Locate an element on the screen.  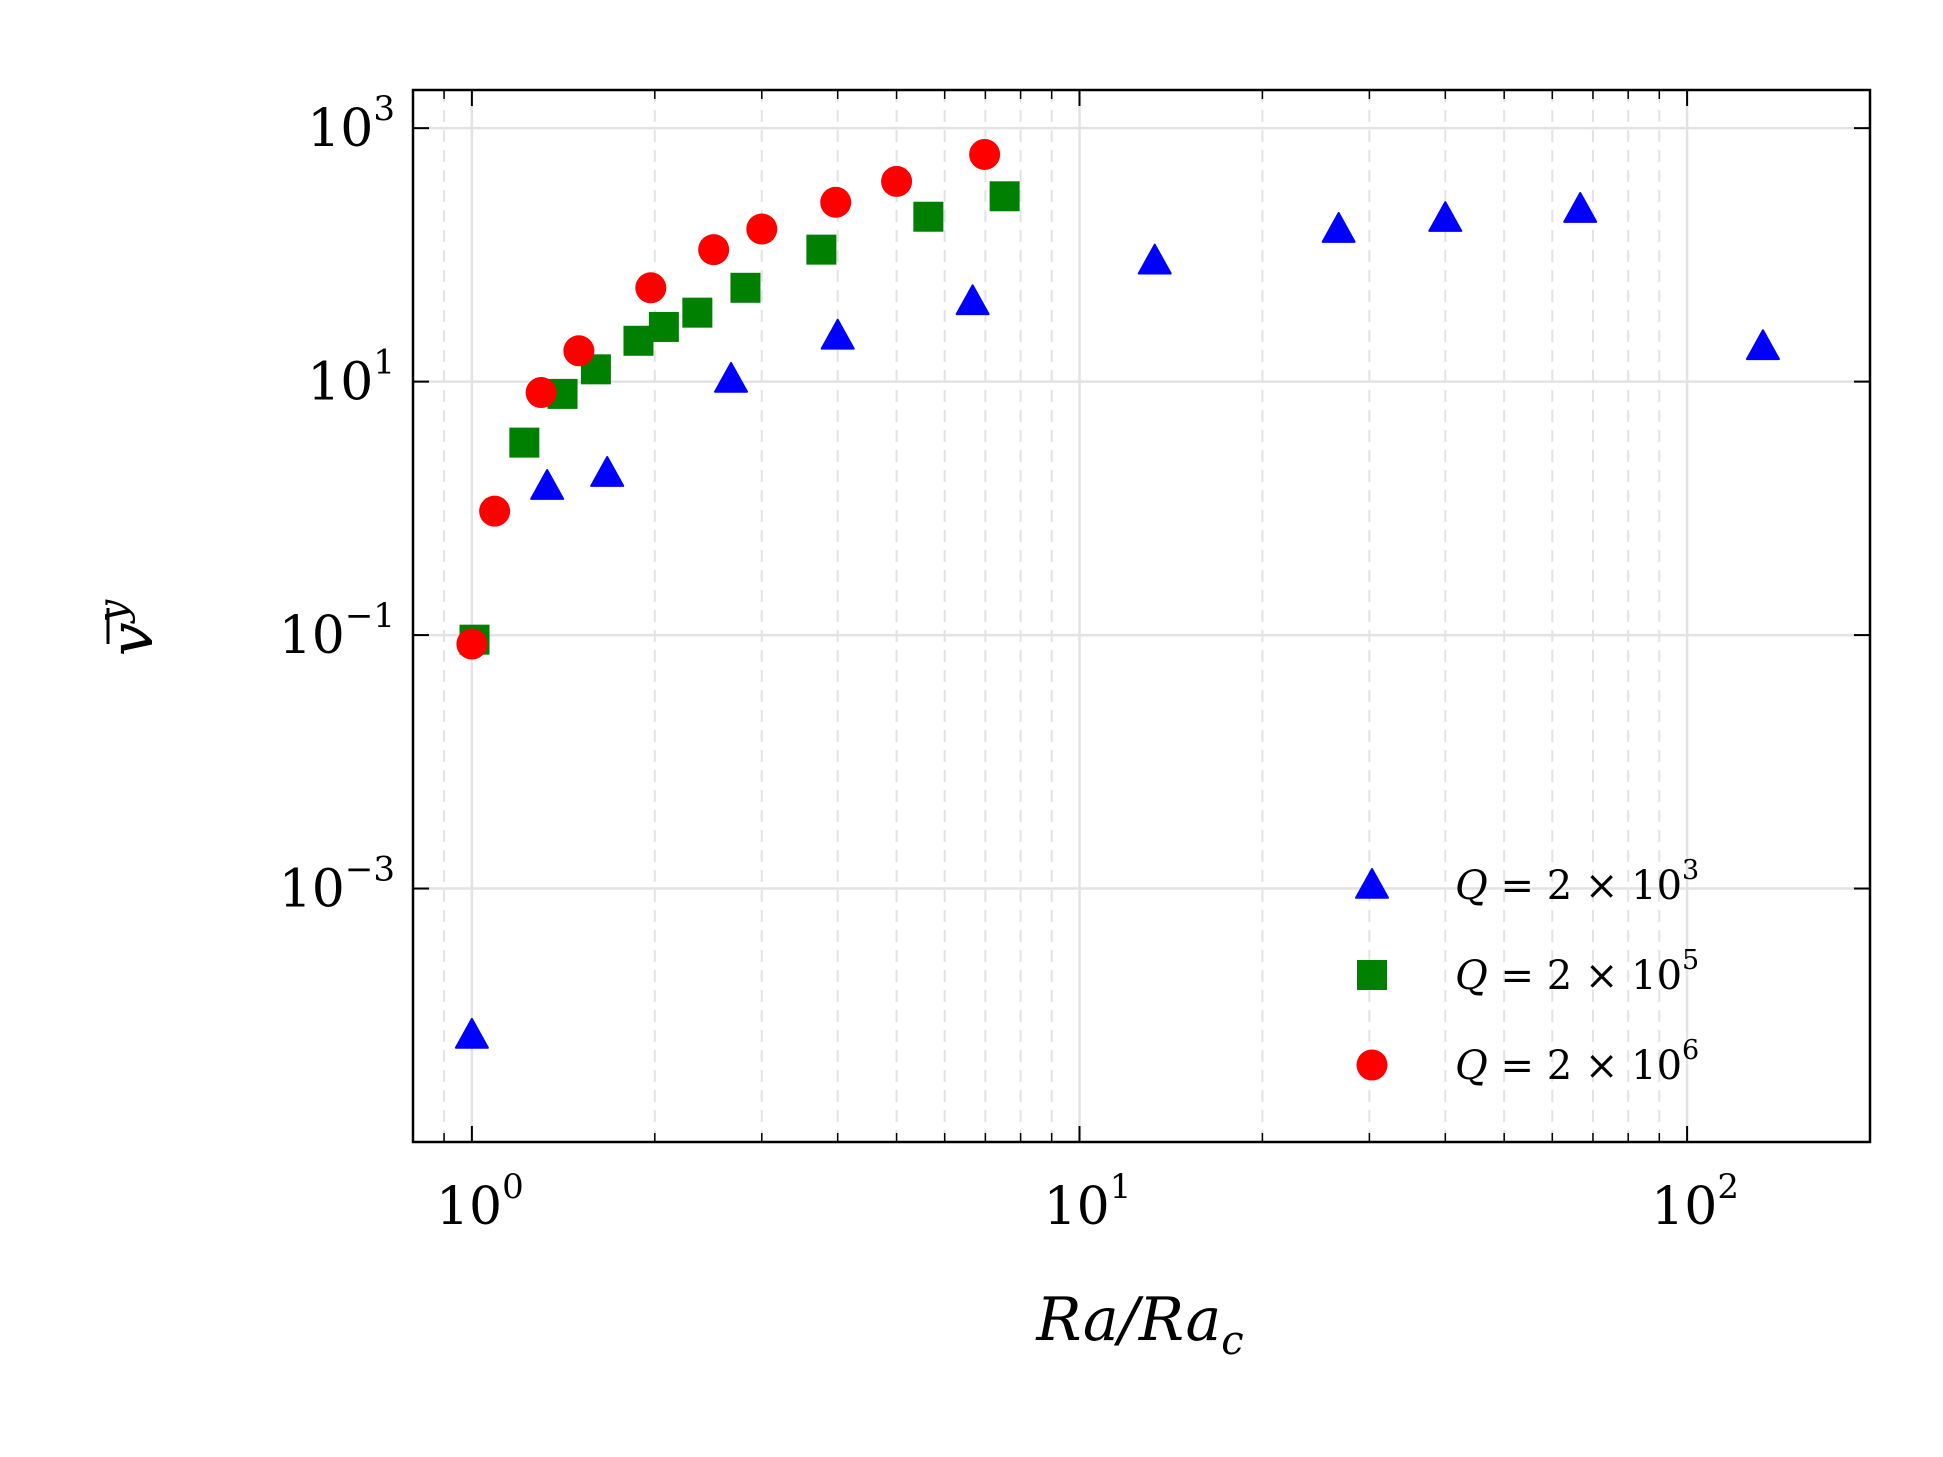
y-tick-label: 10⁻¹ is located at coordinates (337, 631).